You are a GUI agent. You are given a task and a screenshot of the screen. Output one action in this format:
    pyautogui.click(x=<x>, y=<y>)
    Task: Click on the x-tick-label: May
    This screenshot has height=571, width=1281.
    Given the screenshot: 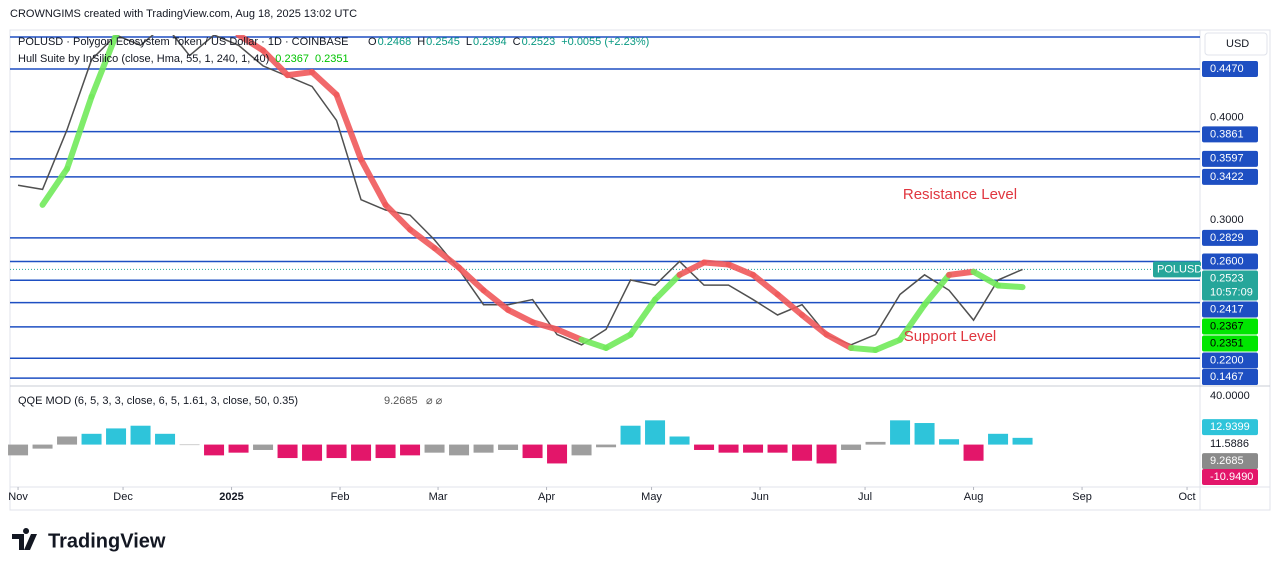 What is the action you would take?
    pyautogui.click(x=651, y=497)
    